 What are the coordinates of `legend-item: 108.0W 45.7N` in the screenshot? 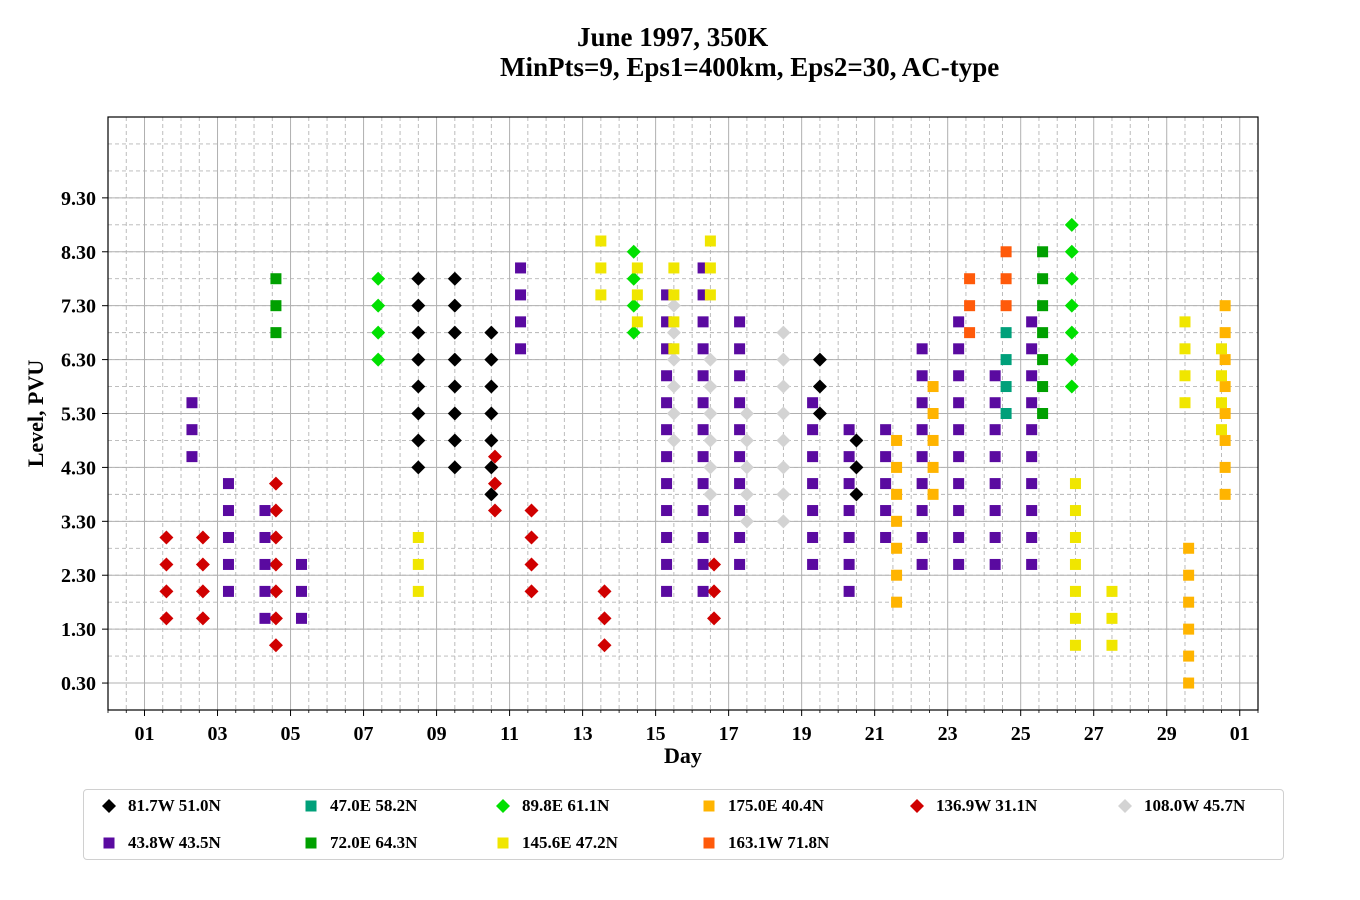 It's located at (1181, 806).